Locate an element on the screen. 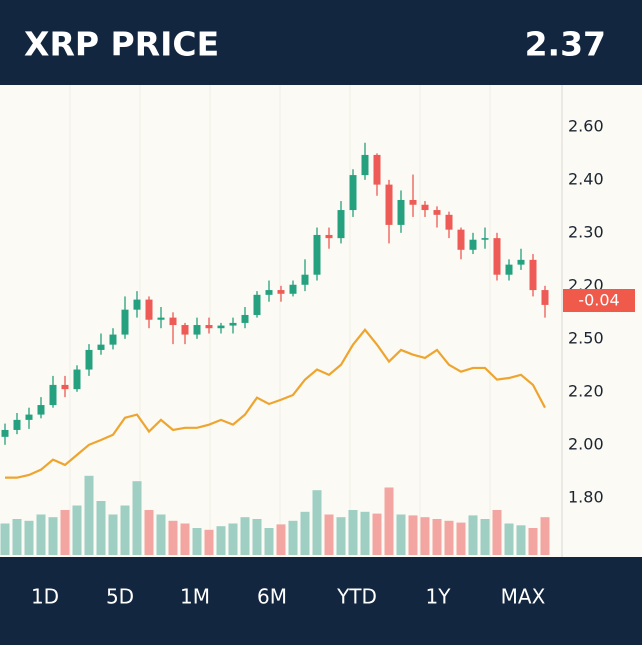 The image size is (642, 649). header-bar is located at coordinates (321, 42).